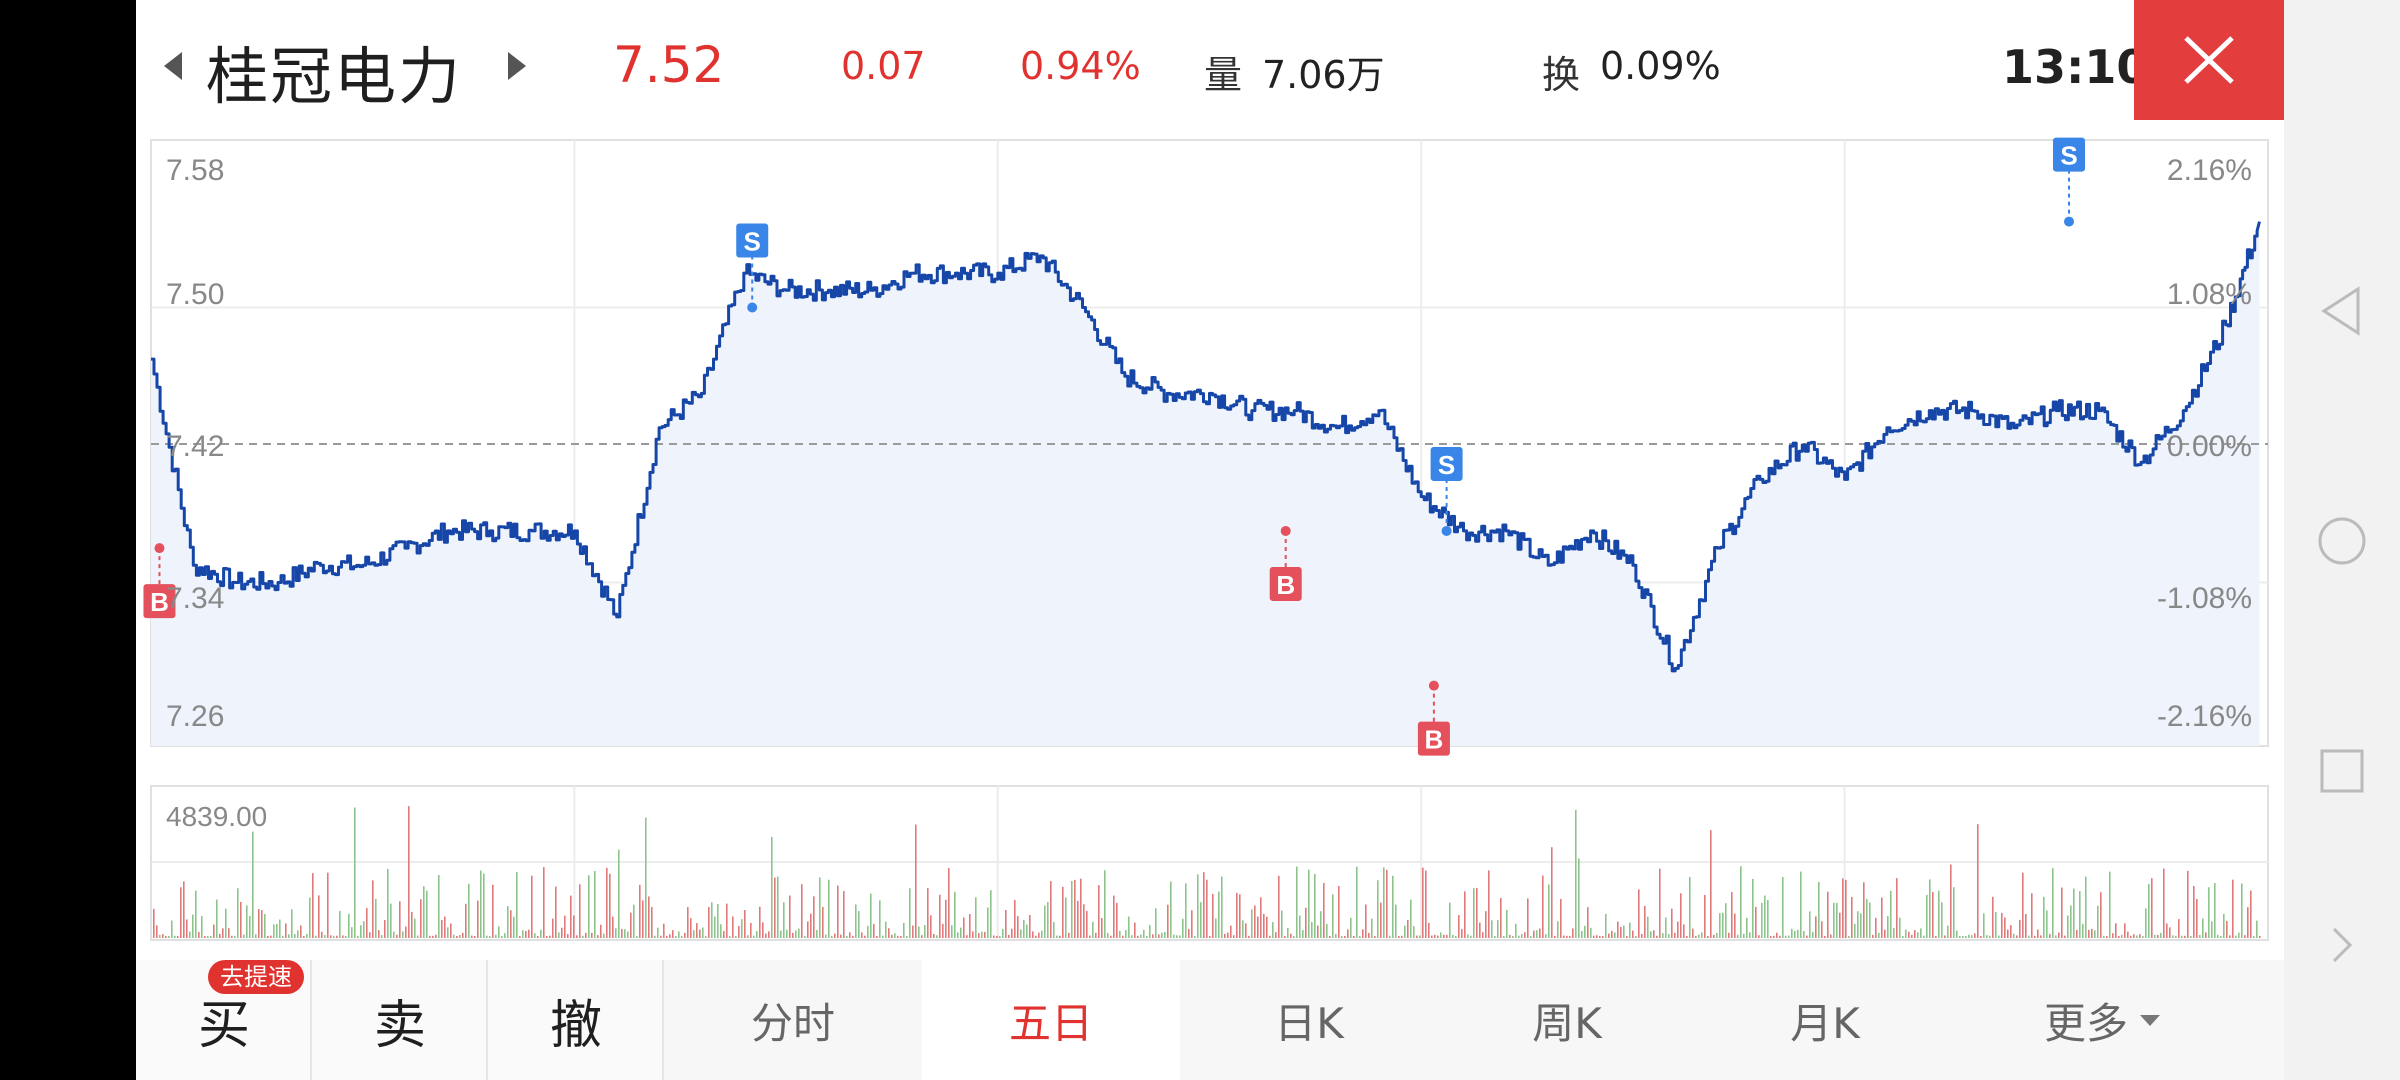  What do you see at coordinates (2342, 771) in the screenshot?
I see `recents-nav-button` at bounding box center [2342, 771].